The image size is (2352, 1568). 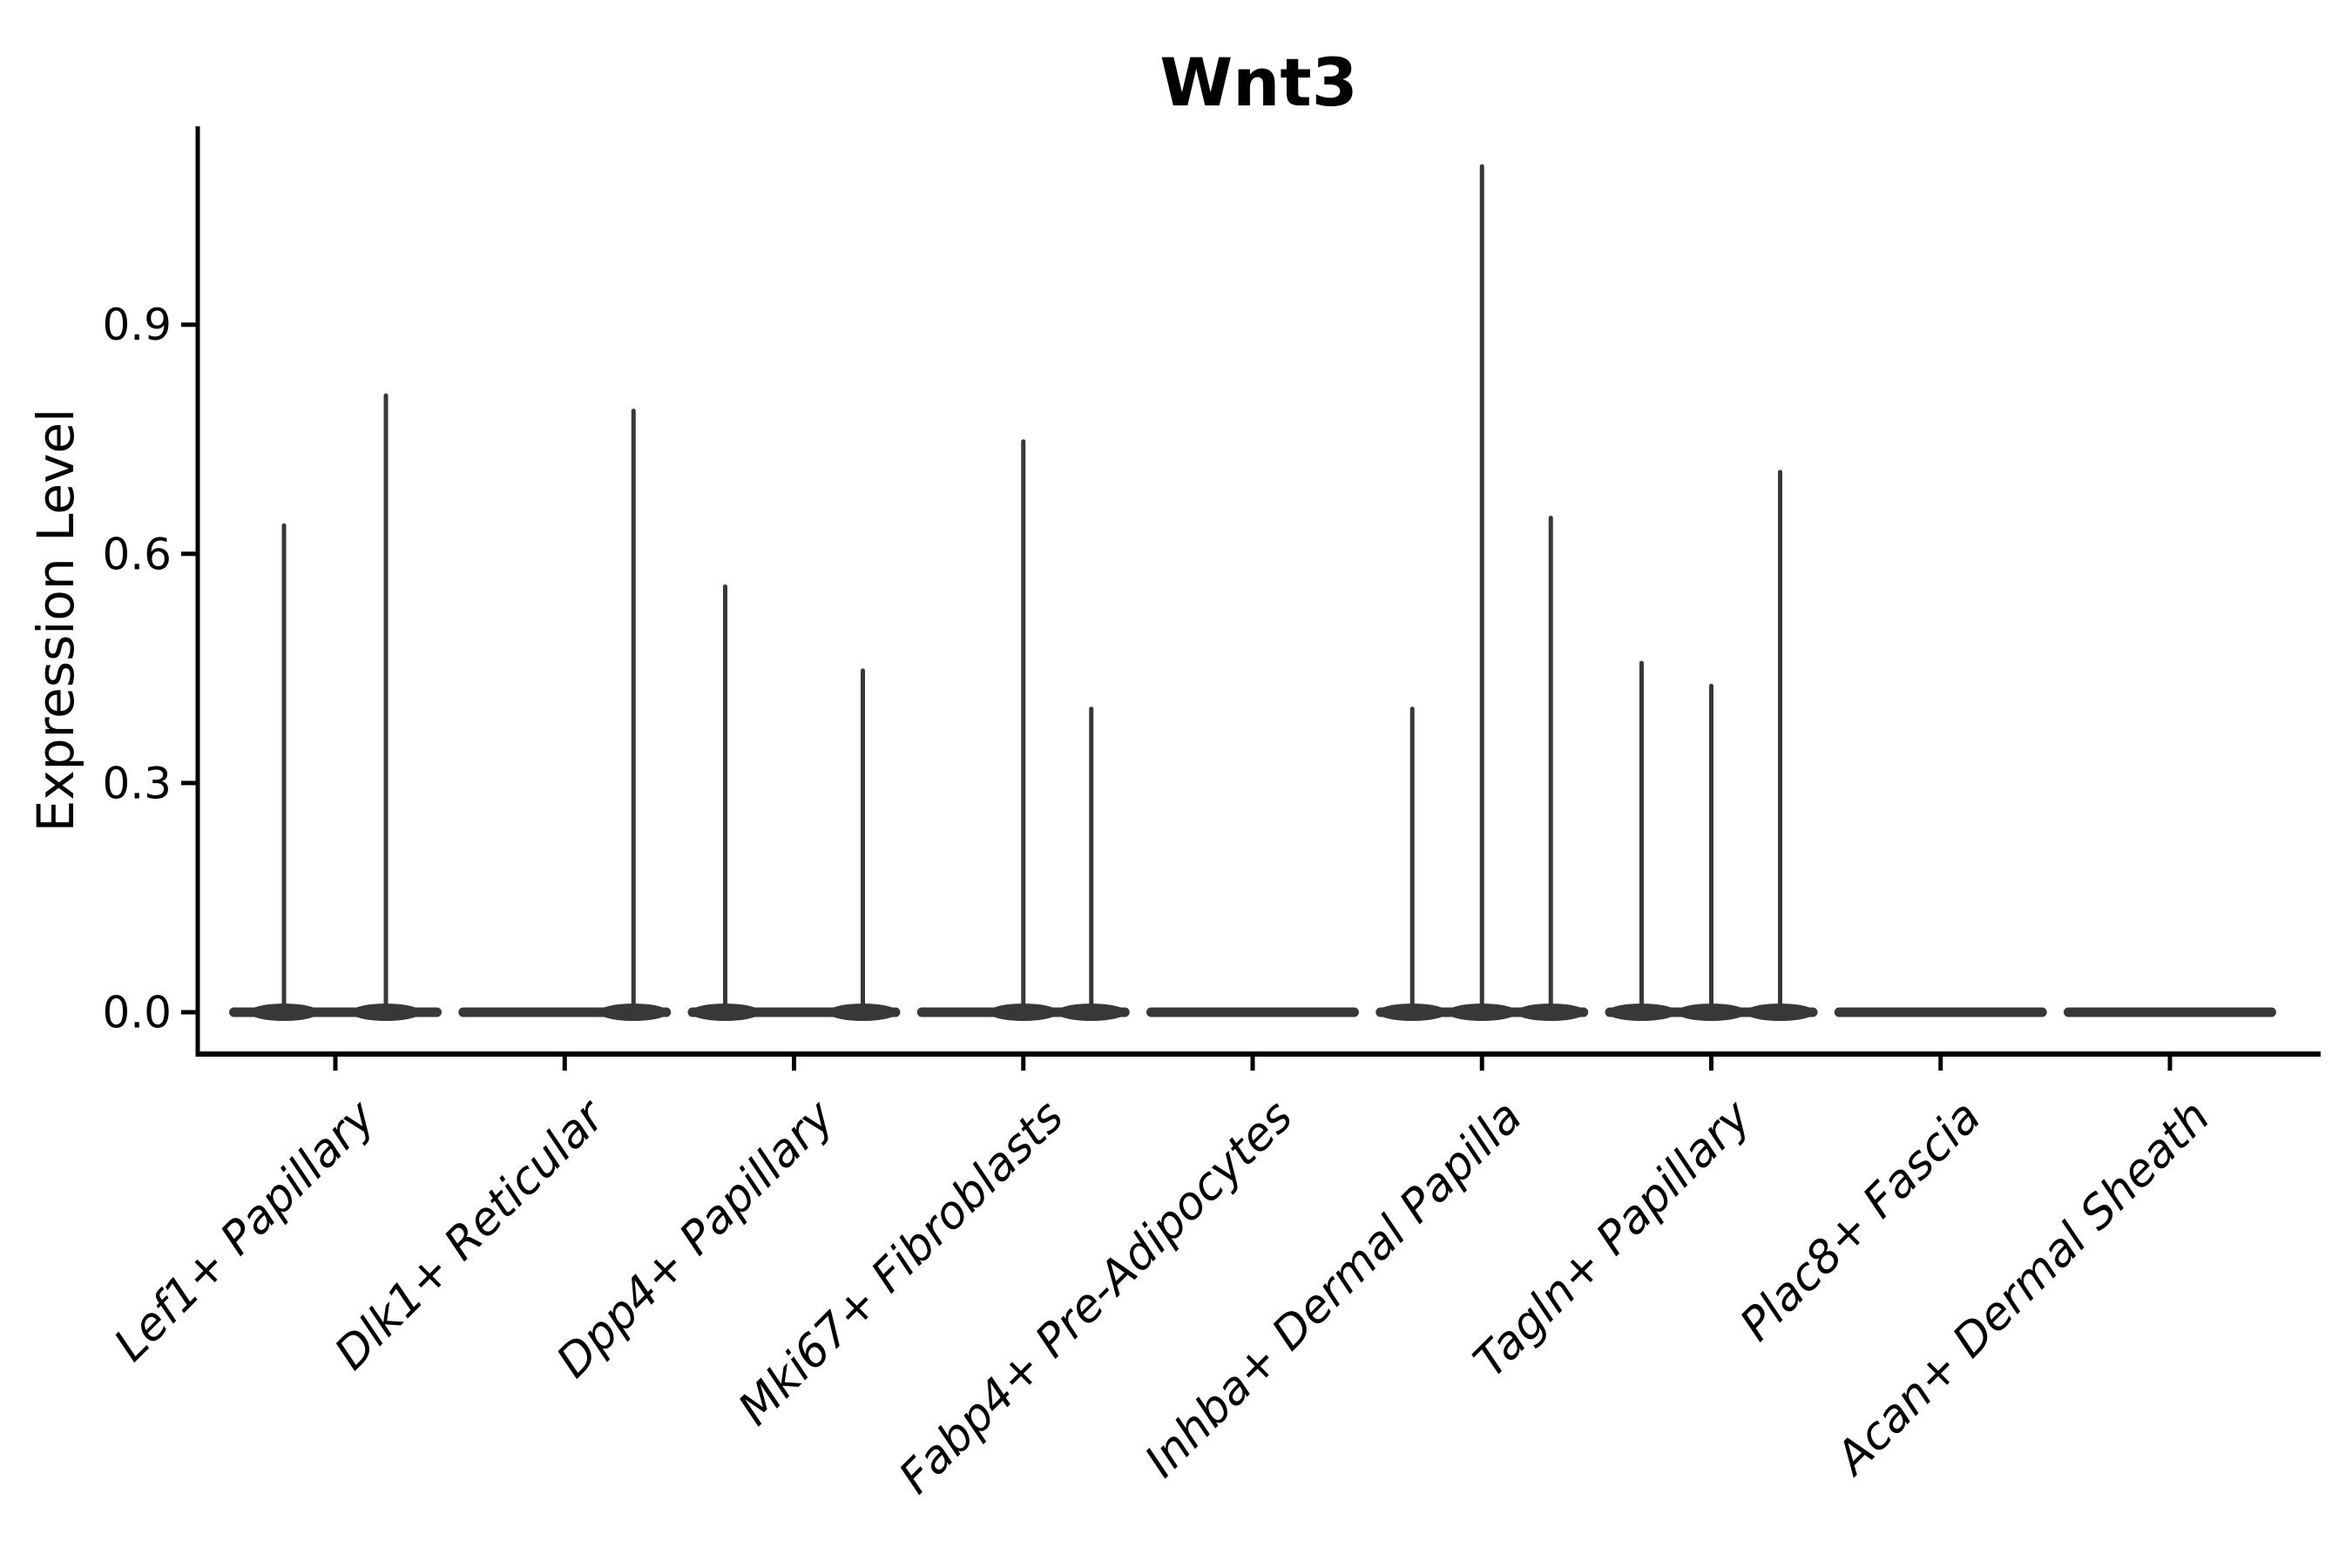 I want to click on y-tick-label: 0.0, so click(x=137, y=1013).